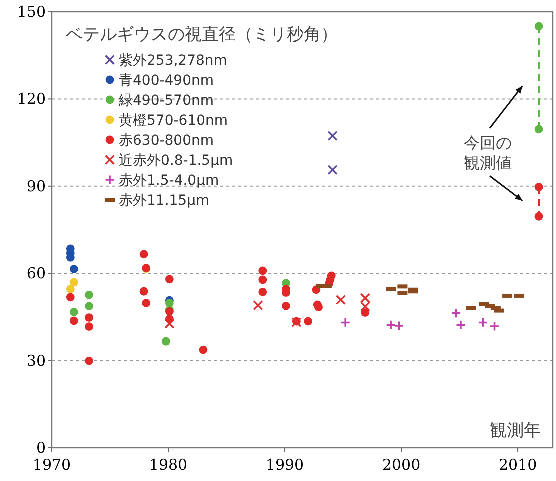 Image resolution: width=556 pixels, height=481 pixels. I want to click on legend-label: 黄橙570-610nm, so click(173, 121).